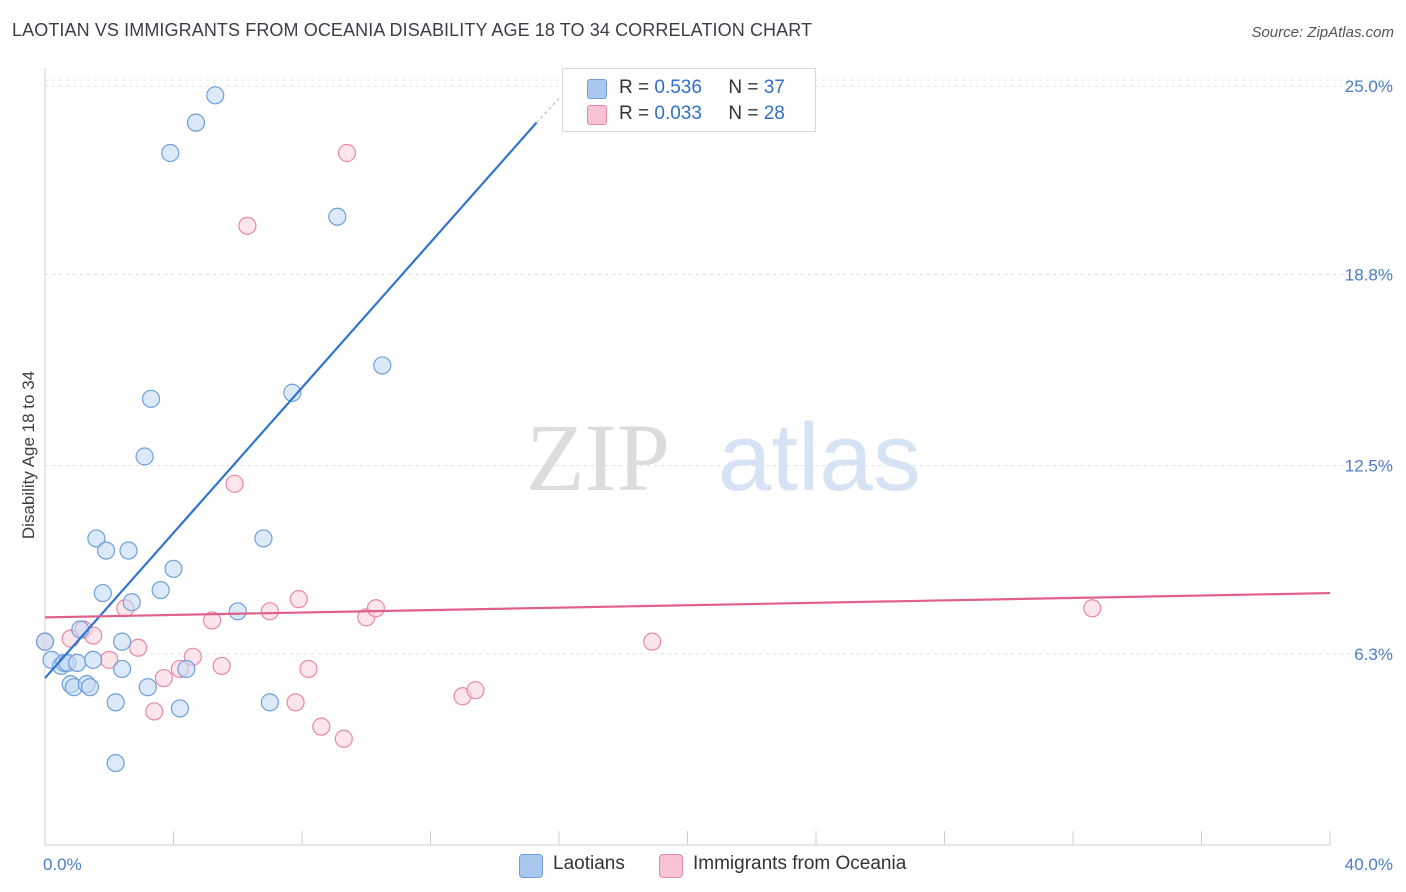  Describe the element at coordinates (1369, 86) in the screenshot. I see `y-tick-label: 25.0%` at that location.